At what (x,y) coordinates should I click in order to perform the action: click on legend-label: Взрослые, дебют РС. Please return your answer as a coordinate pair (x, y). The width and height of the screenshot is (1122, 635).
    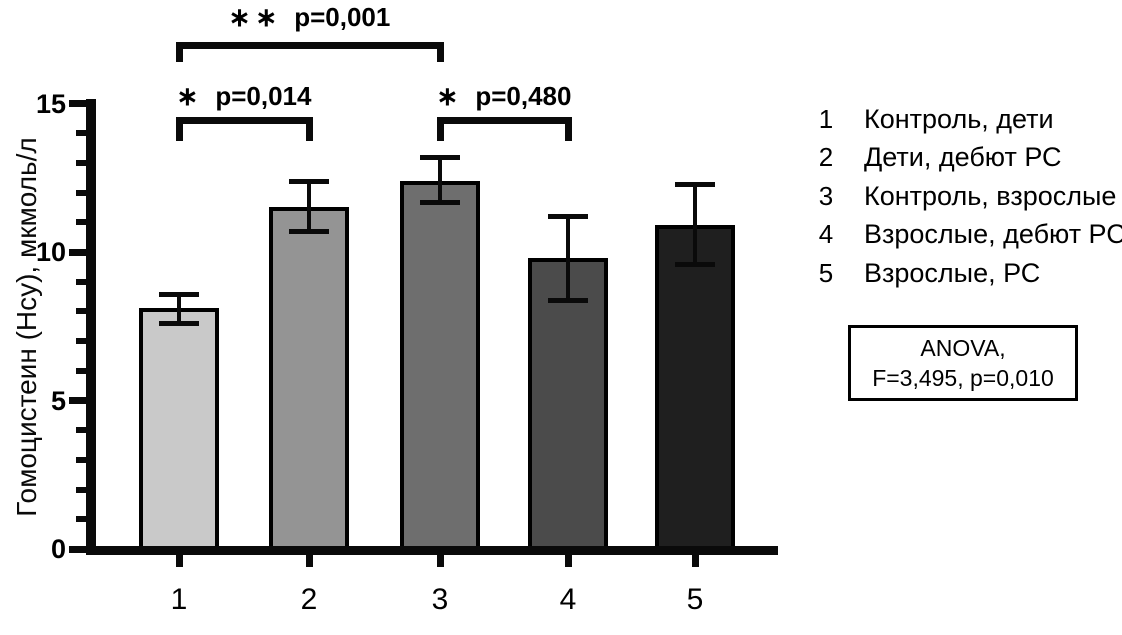
    Looking at the image, I should click on (993, 234).